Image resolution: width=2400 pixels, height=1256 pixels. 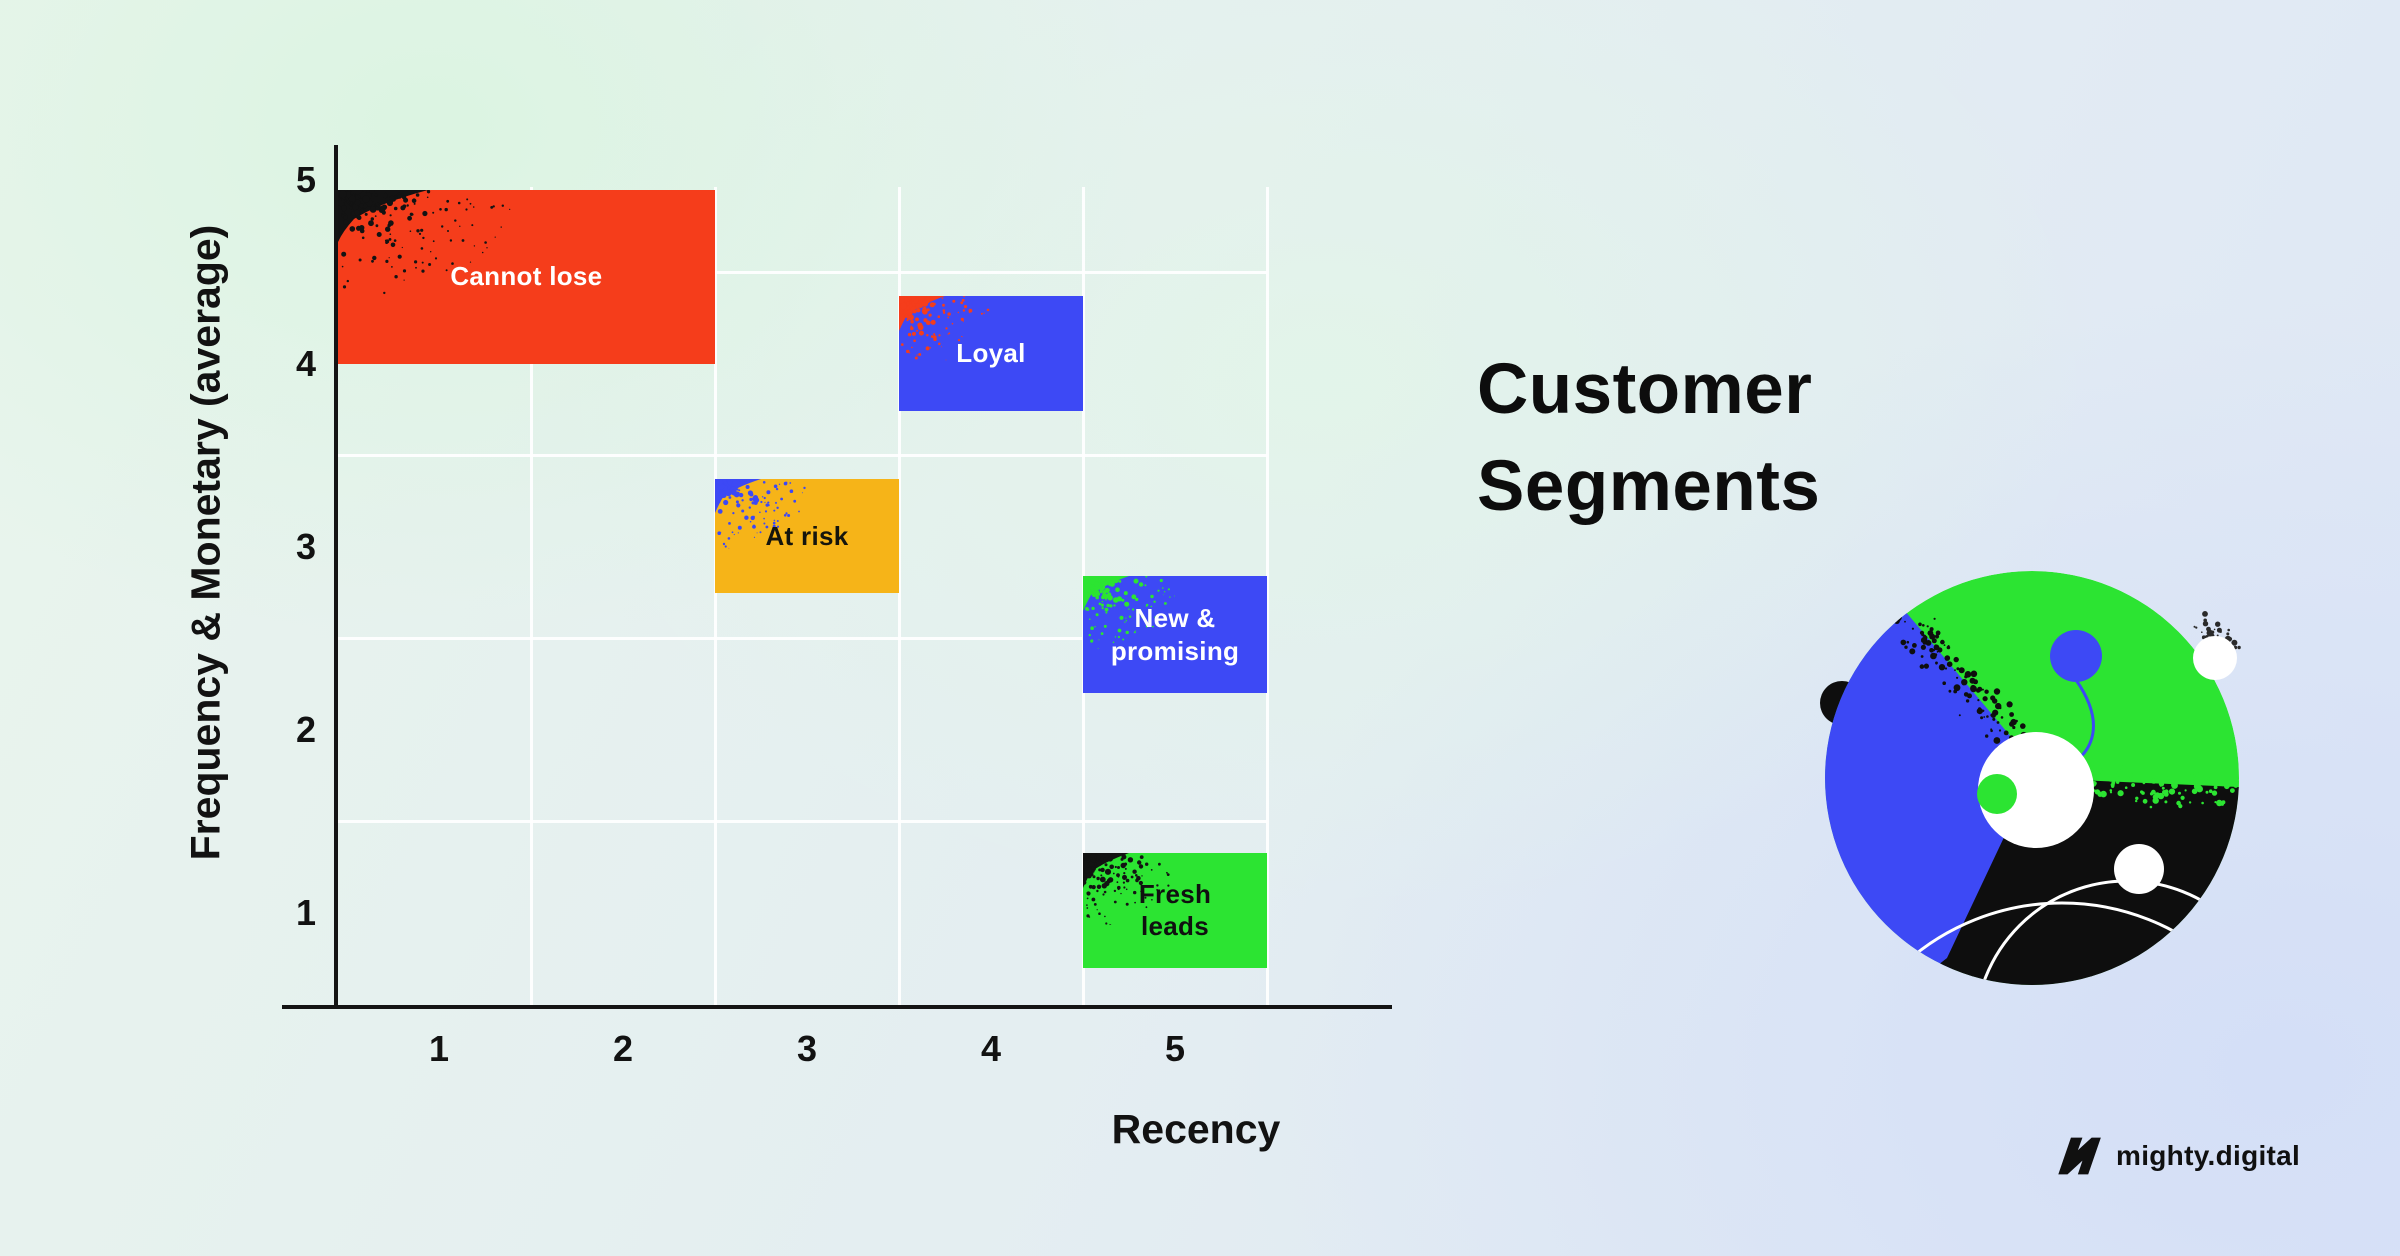 I want to click on segment-label: At risk, so click(x=807, y=535).